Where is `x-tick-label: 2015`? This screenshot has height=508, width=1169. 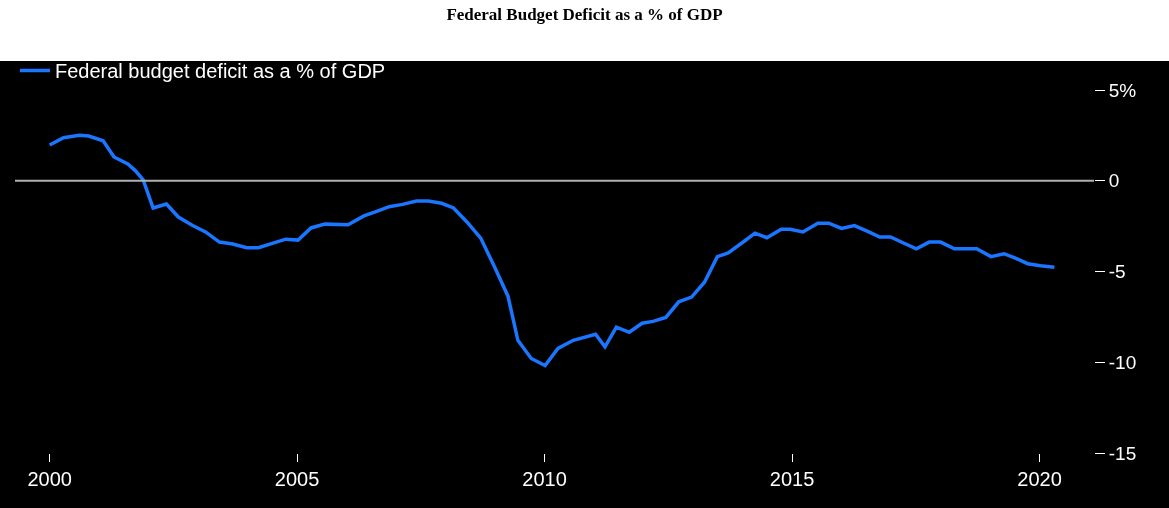 x-tick-label: 2015 is located at coordinates (792, 479).